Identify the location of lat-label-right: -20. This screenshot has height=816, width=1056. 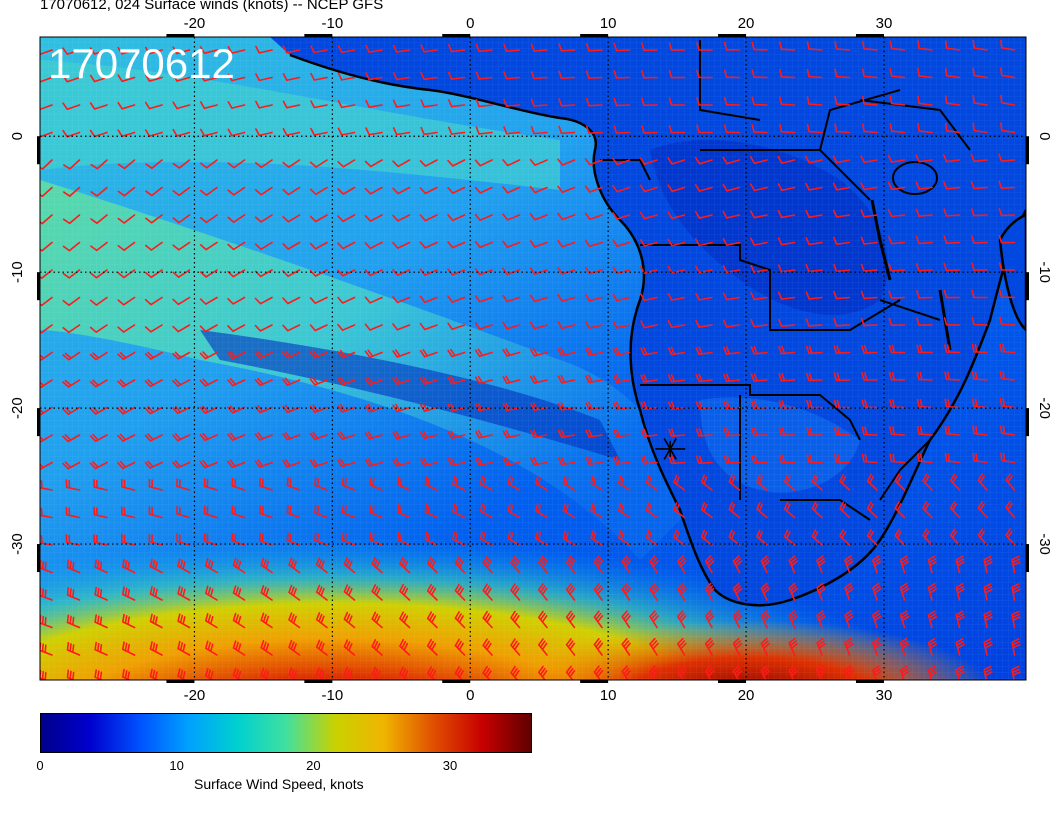
(1044, 408).